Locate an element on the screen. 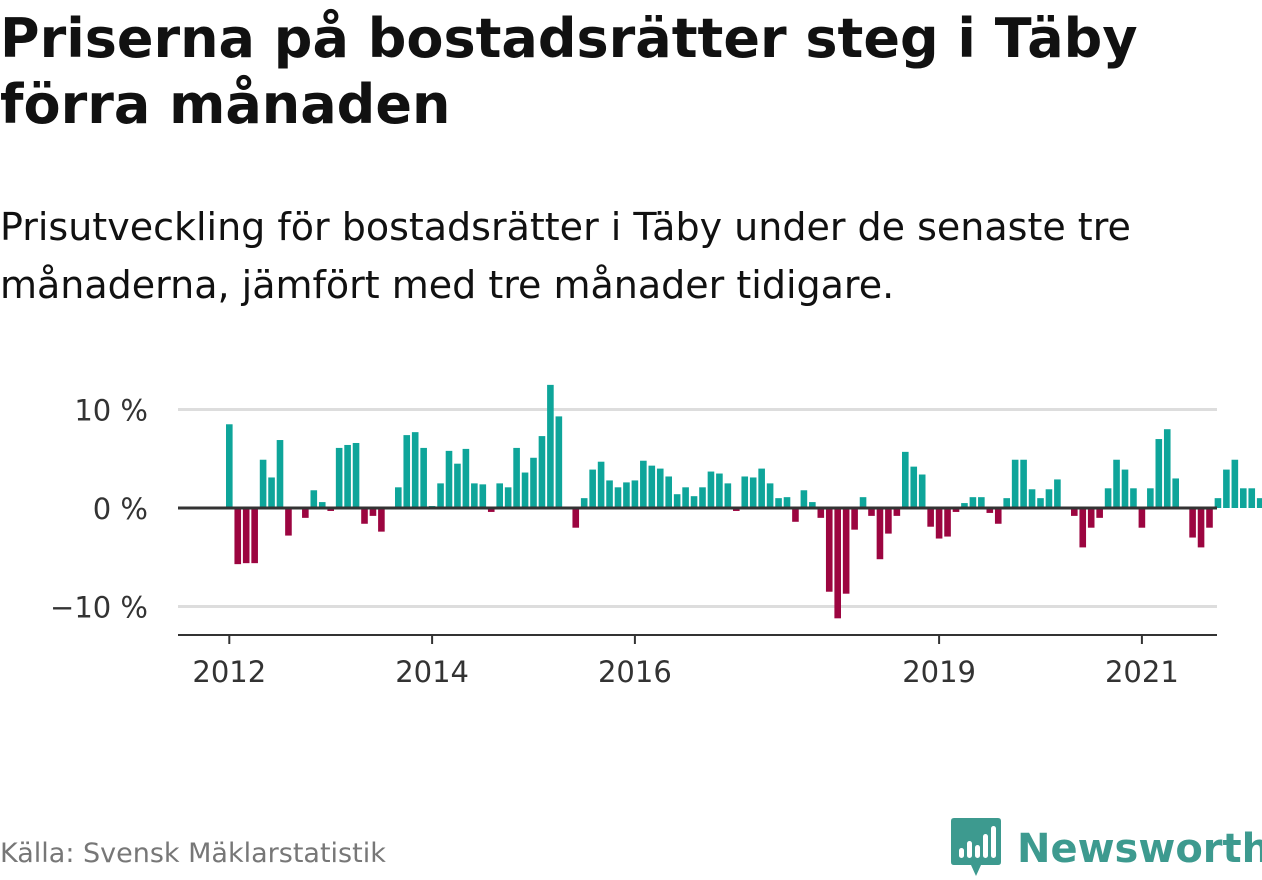 The image size is (1262, 880). x-tick-label: 2019 is located at coordinates (939, 672).